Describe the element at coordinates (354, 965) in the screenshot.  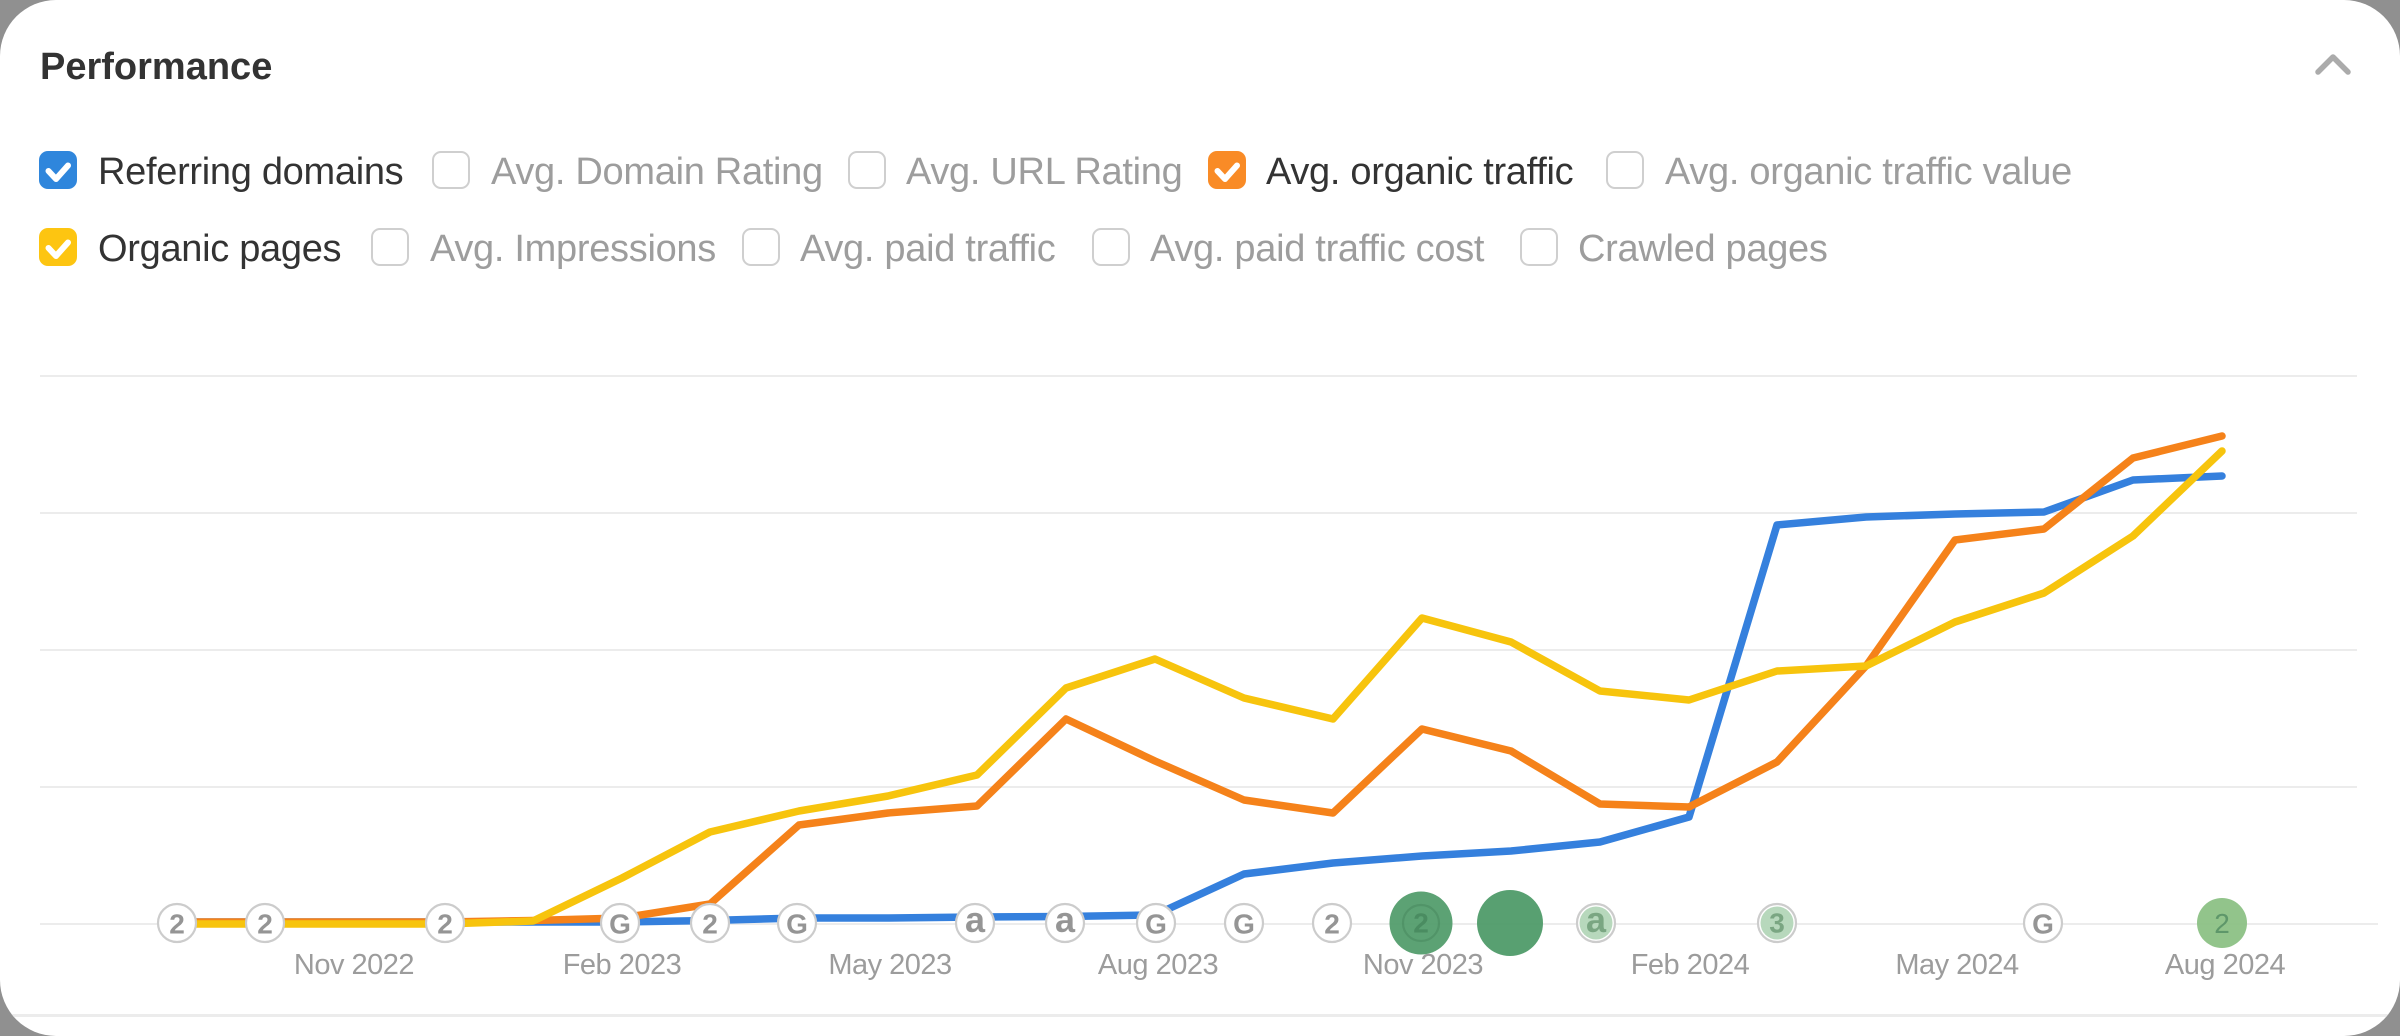
I see `svg-text: Nov 2022` at that location.